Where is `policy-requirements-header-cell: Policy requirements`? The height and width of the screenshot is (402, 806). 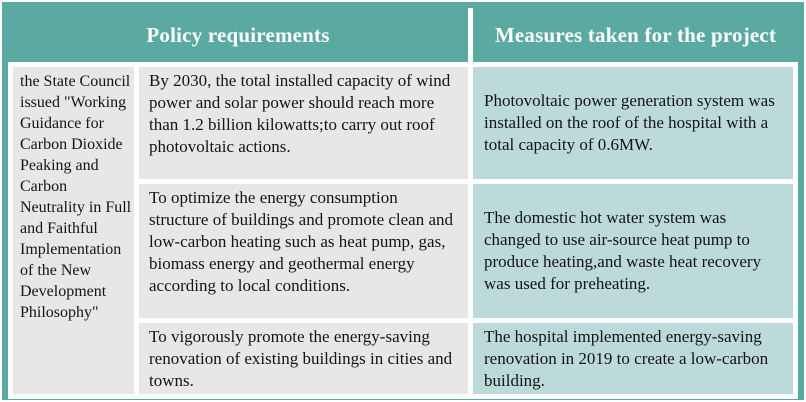 policy-requirements-header-cell: Policy requirements is located at coordinates (238, 35).